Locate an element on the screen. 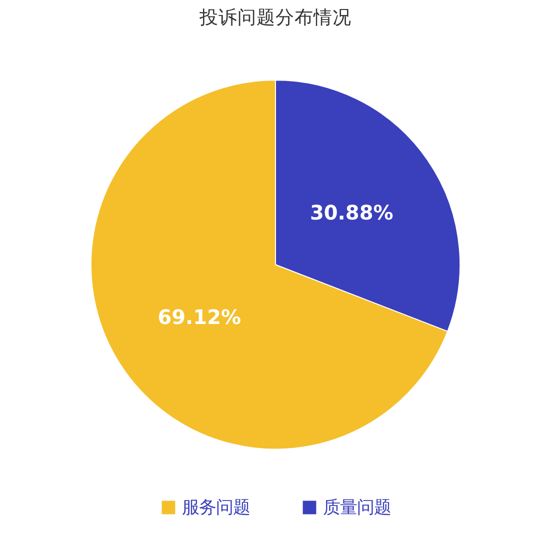  chart-title: 投诉问题分布情况 is located at coordinates (275, 18).